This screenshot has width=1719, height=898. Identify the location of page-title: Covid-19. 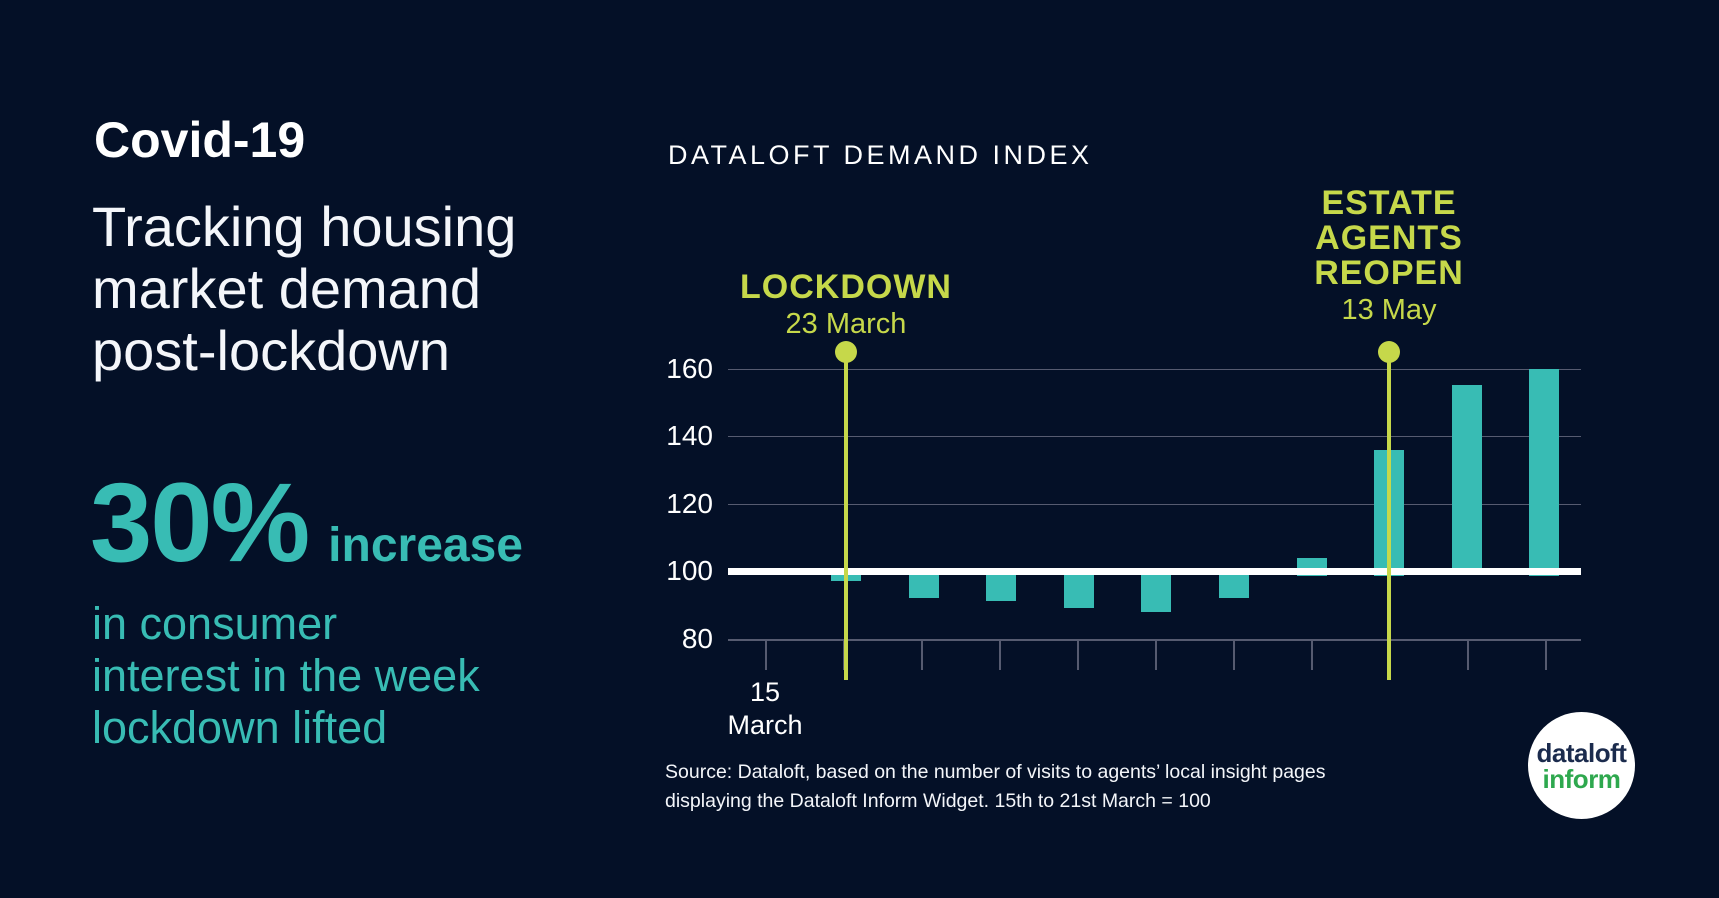
(200, 140).